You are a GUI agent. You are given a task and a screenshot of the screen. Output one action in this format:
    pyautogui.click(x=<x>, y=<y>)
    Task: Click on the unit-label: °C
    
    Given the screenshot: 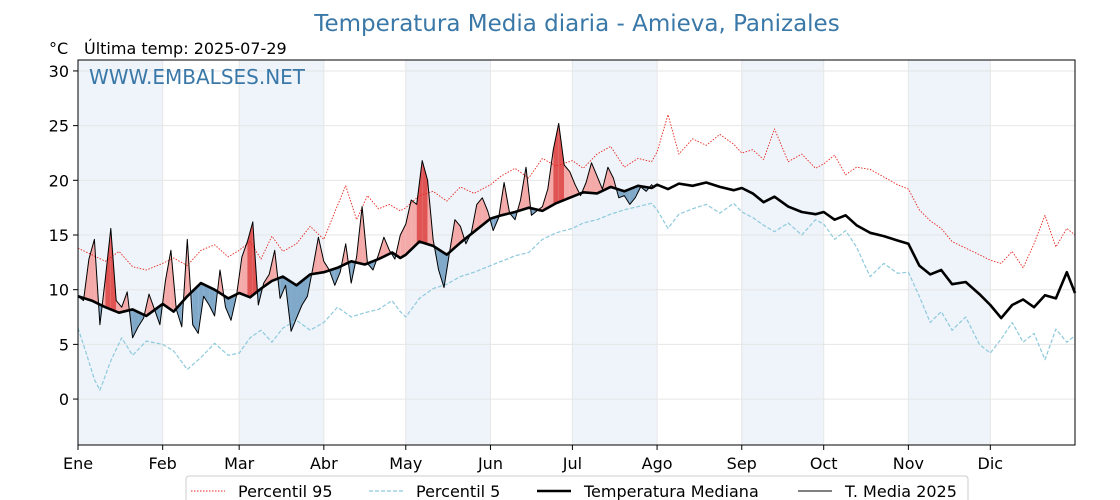 What is the action you would take?
    pyautogui.click(x=58, y=48)
    